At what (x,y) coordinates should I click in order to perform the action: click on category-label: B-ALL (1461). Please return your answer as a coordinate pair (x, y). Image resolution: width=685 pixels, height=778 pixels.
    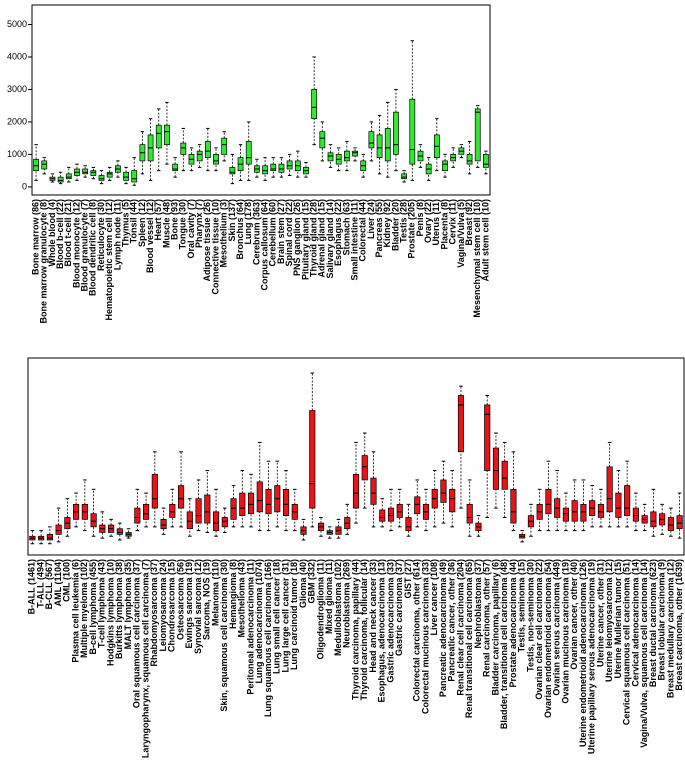
    Looking at the image, I should click on (32, 586).